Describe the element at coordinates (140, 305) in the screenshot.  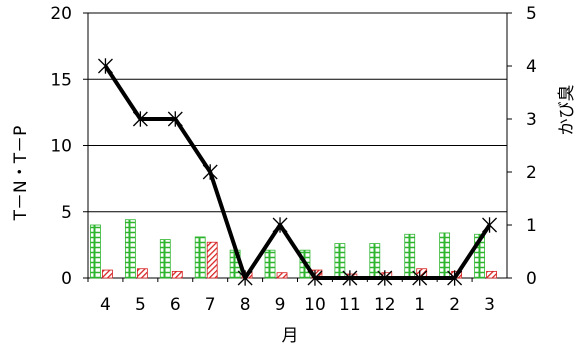
I see `x-tick-label: 5` at that location.